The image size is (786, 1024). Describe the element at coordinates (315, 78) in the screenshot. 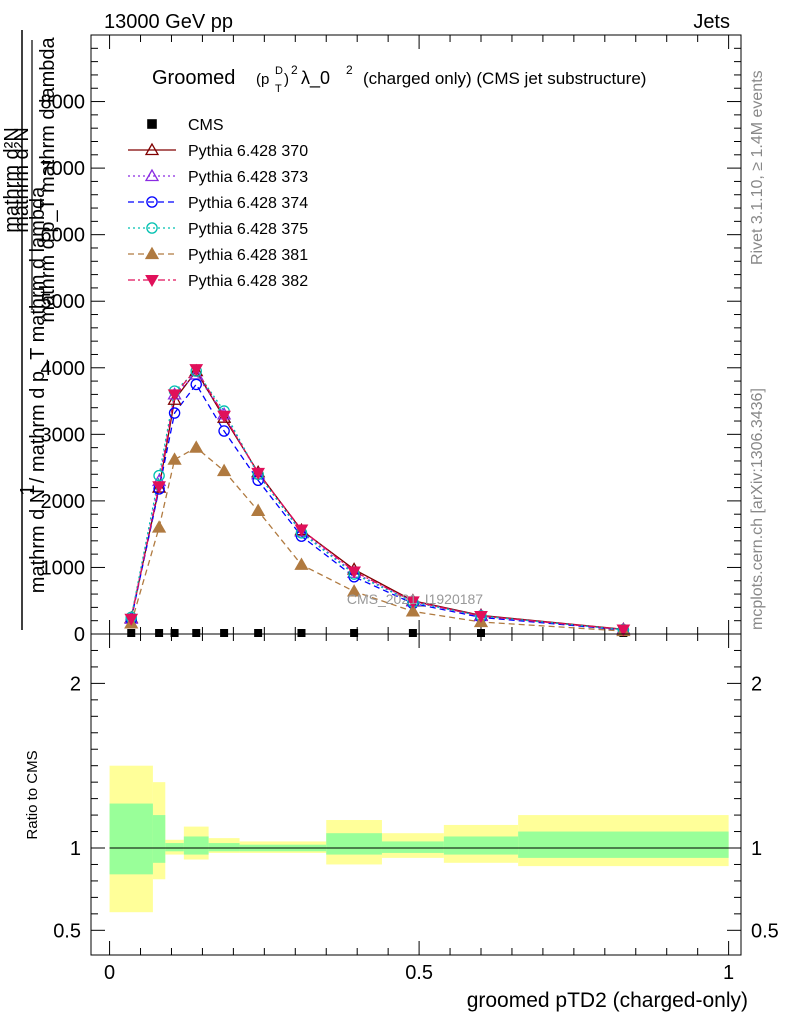

I see `title-lambda: λ_0` at that location.